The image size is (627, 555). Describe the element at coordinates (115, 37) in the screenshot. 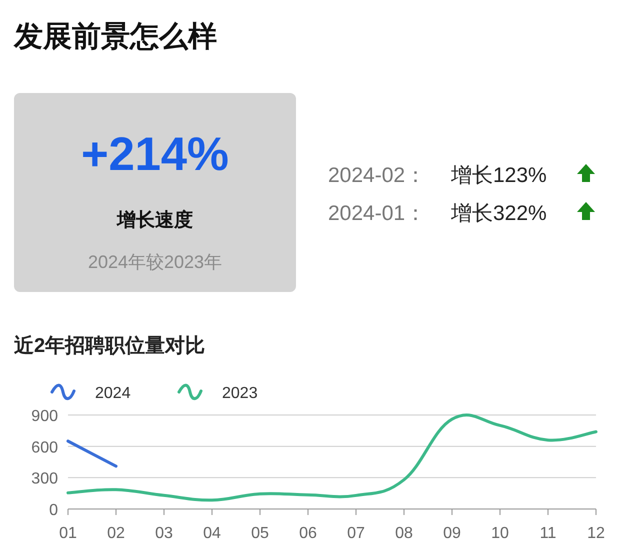

I see `text: 发展前景怎么样` at that location.